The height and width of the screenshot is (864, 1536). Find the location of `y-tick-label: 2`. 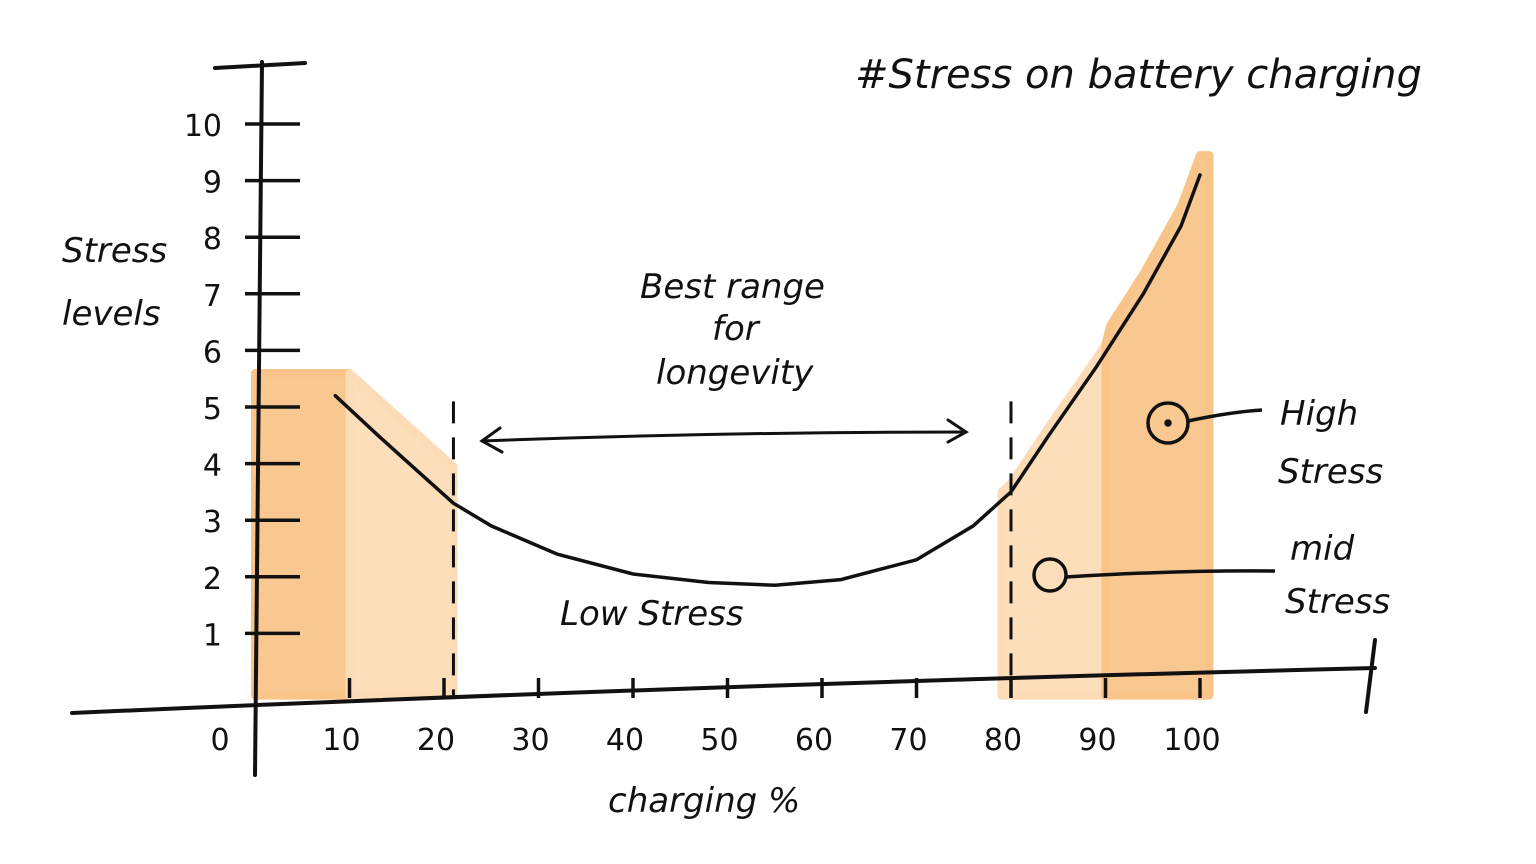

y-tick-label: 2 is located at coordinates (212, 579).